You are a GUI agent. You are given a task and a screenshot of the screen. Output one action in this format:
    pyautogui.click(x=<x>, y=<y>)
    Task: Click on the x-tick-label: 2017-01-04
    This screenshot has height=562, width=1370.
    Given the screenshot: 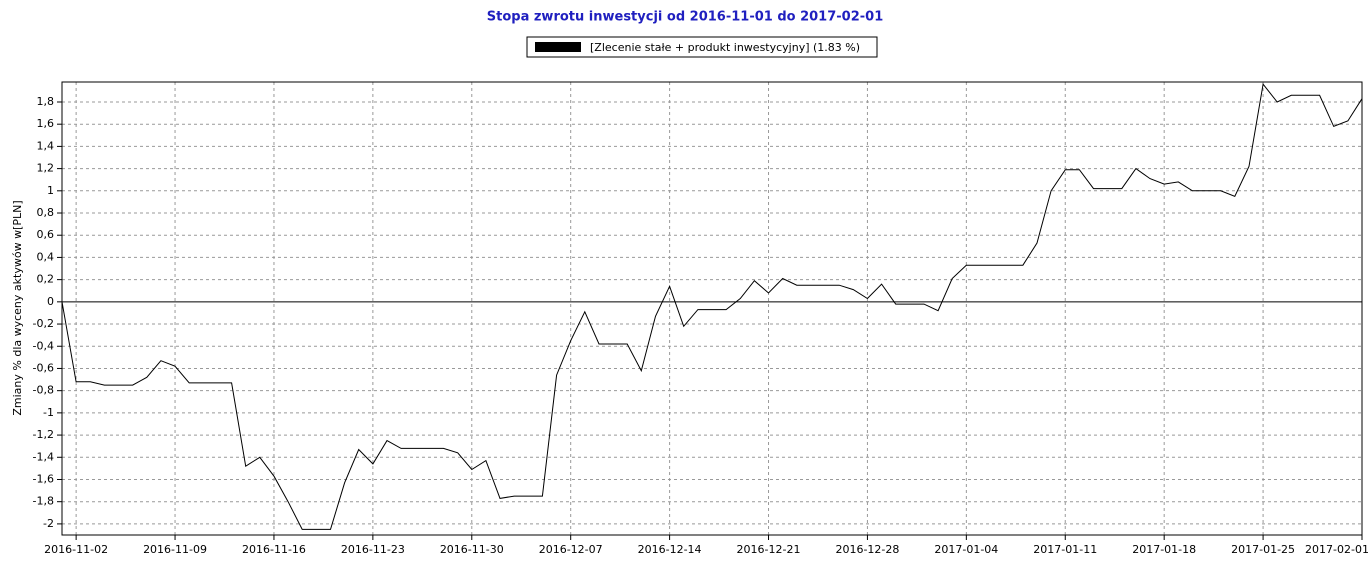 What is the action you would take?
    pyautogui.click(x=966, y=549)
    